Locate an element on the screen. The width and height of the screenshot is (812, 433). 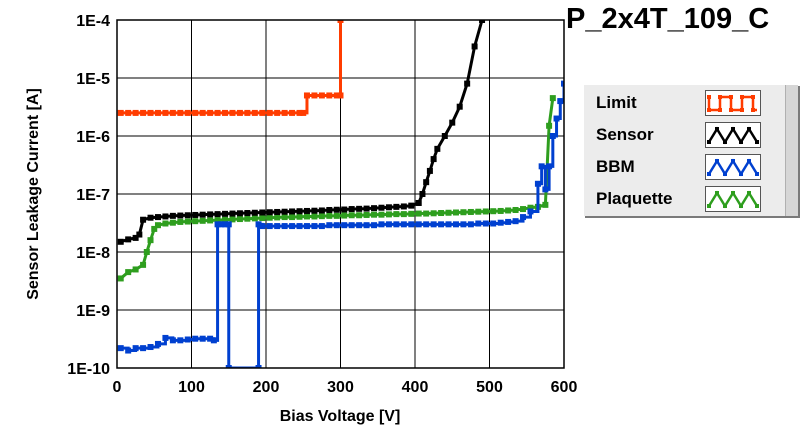
legend-item-bbm: BBM is located at coordinates (691, 167).